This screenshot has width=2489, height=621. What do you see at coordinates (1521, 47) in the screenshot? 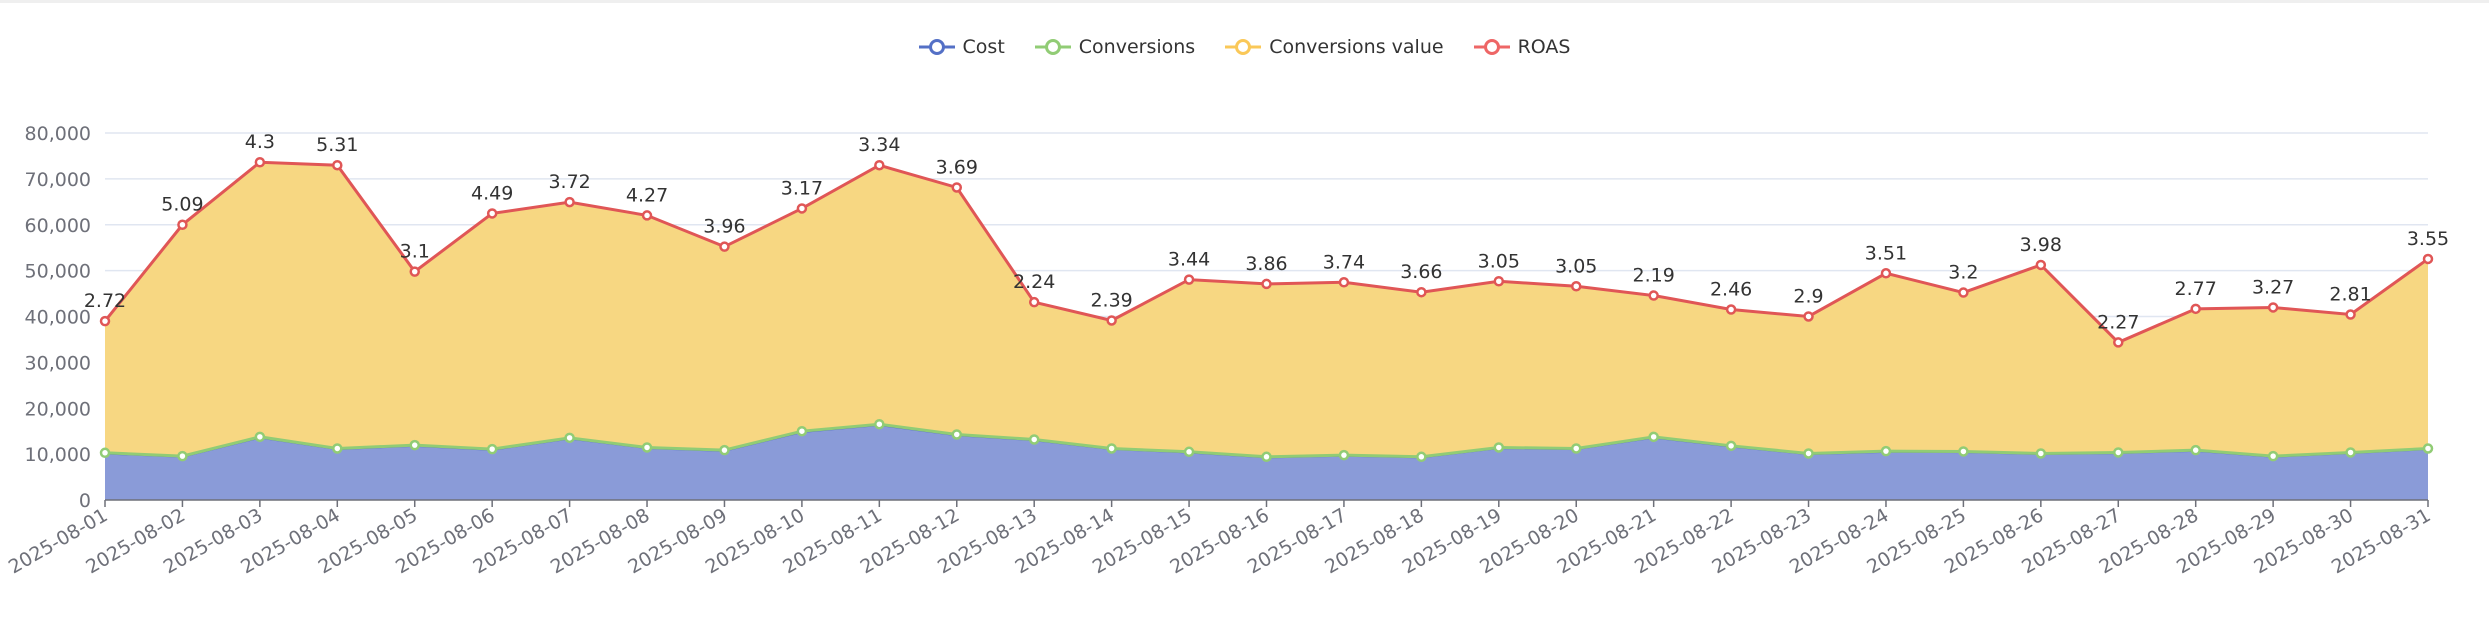
I see `legend-item-roas: ROAS` at bounding box center [1521, 47].